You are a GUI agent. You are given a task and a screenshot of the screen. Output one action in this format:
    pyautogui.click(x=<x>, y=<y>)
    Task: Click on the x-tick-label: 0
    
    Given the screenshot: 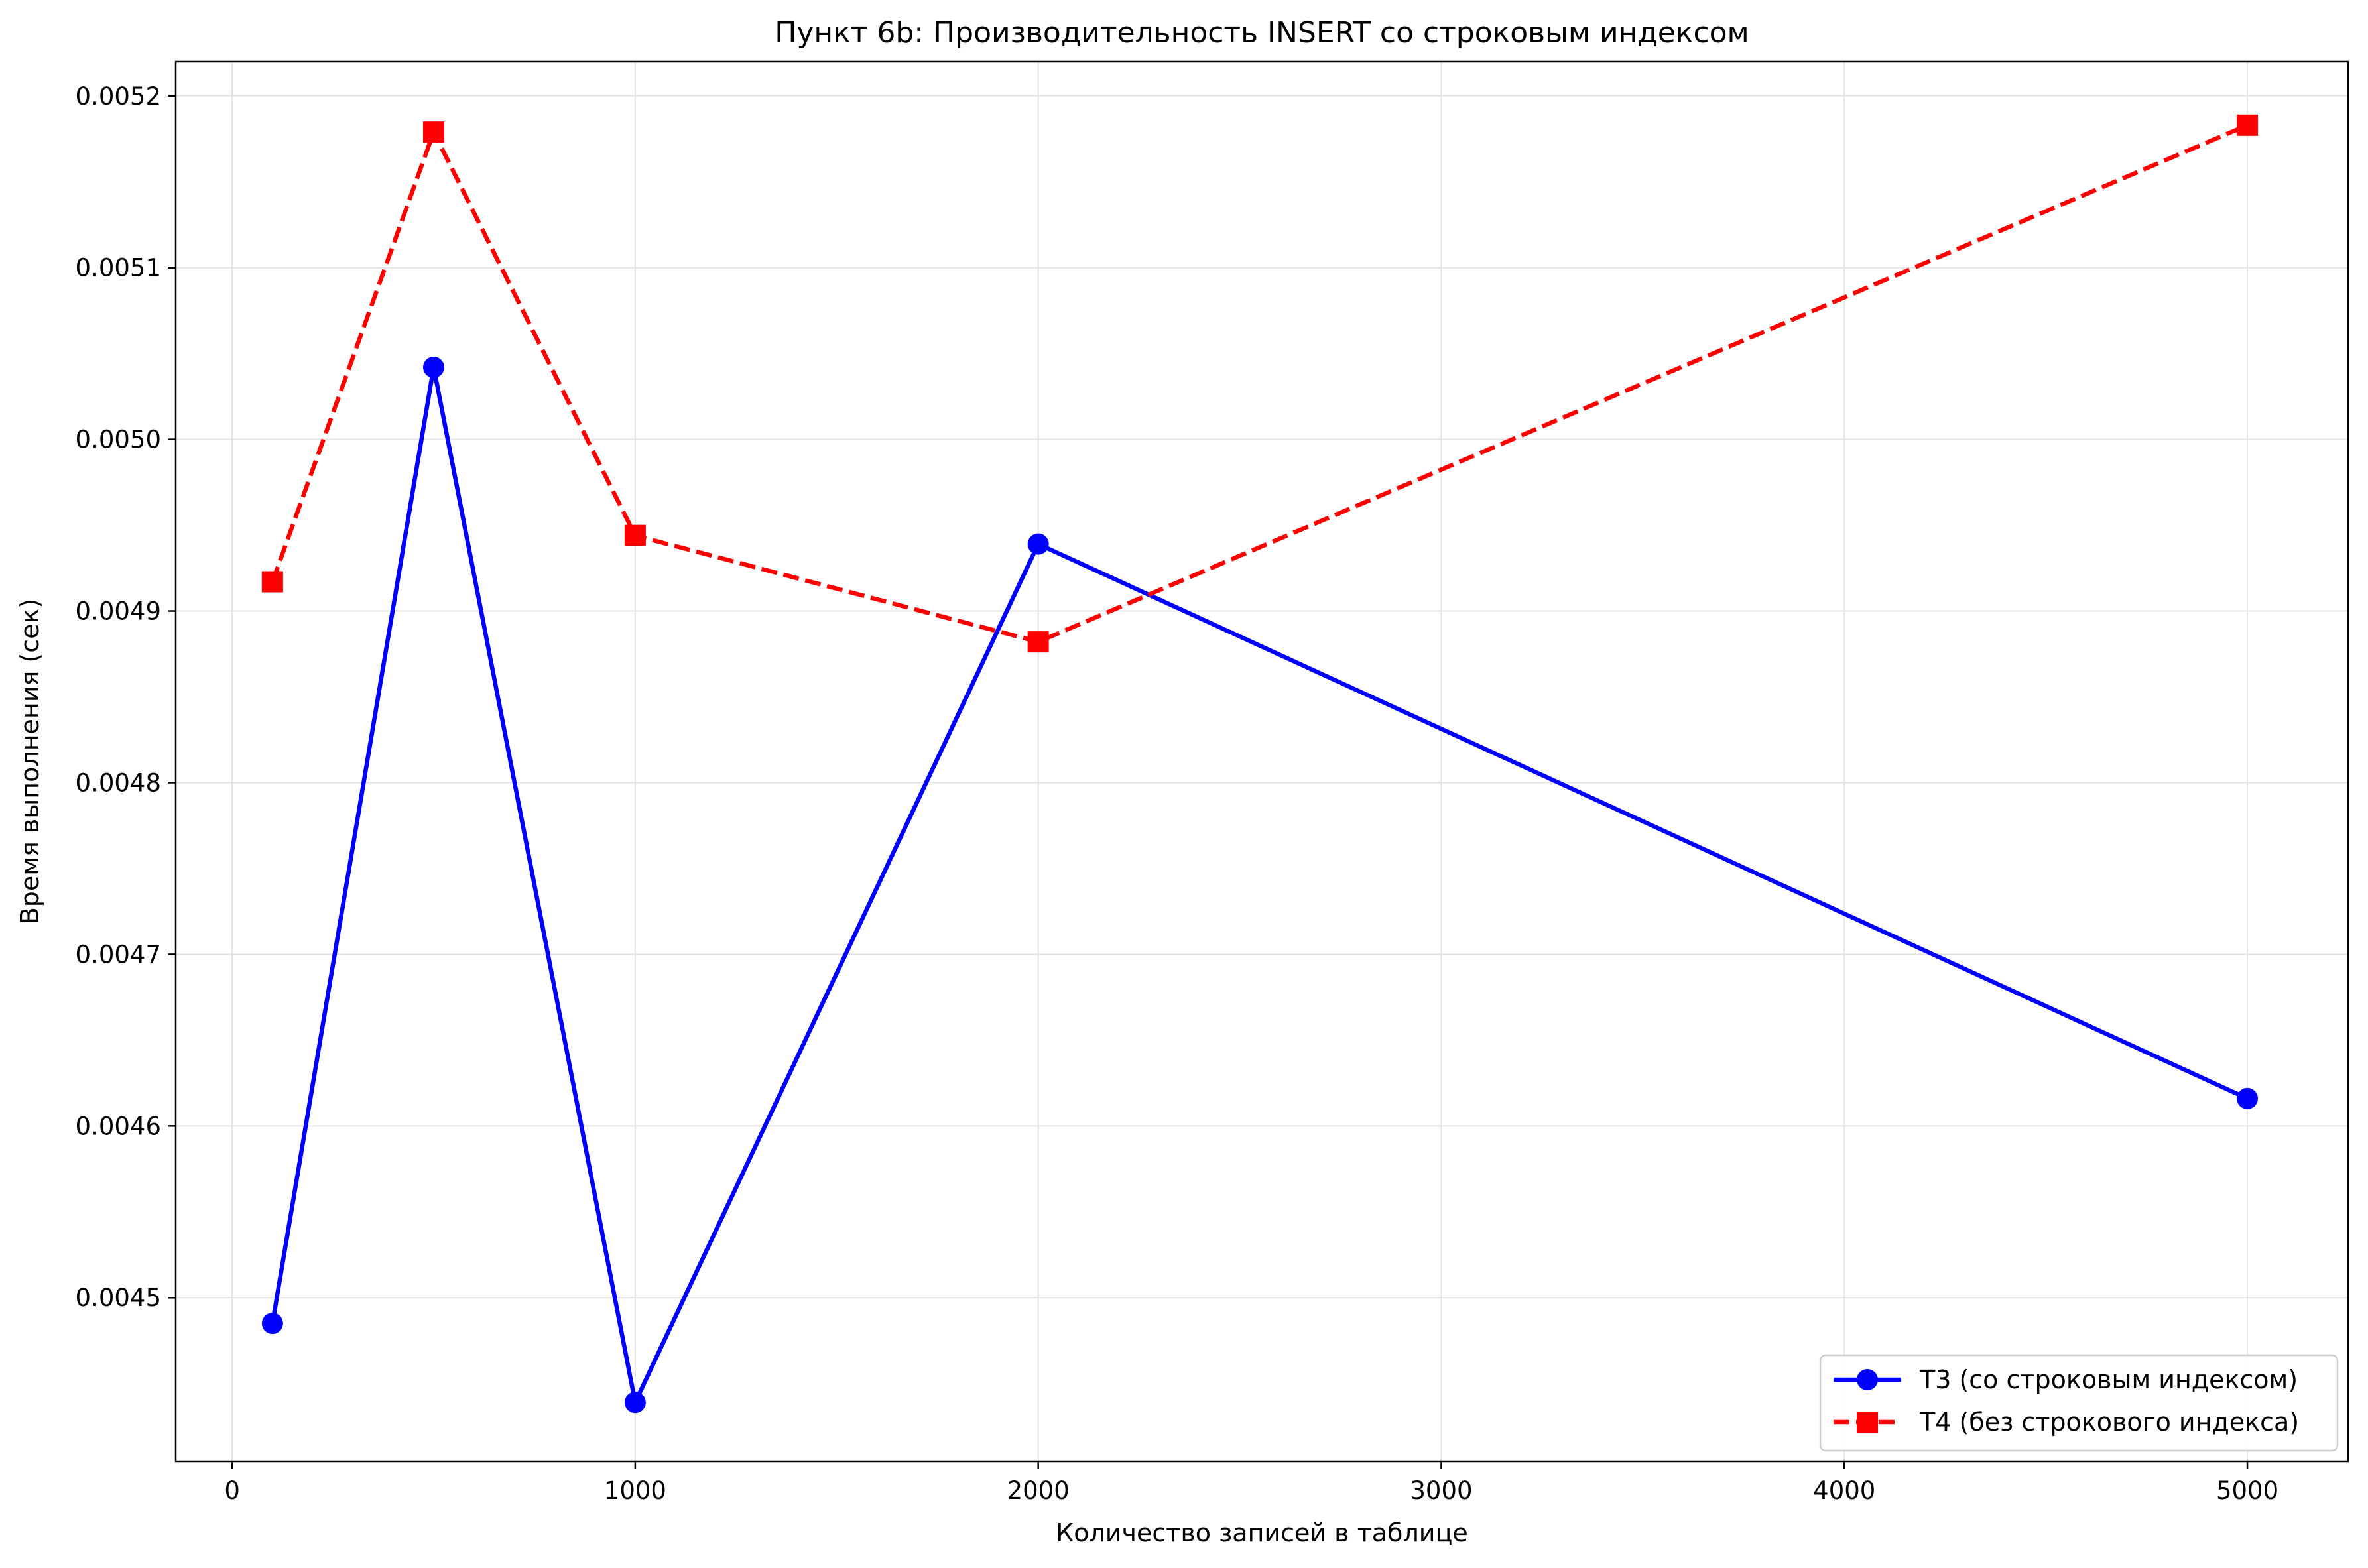 What is the action you would take?
    pyautogui.click(x=232, y=1491)
    